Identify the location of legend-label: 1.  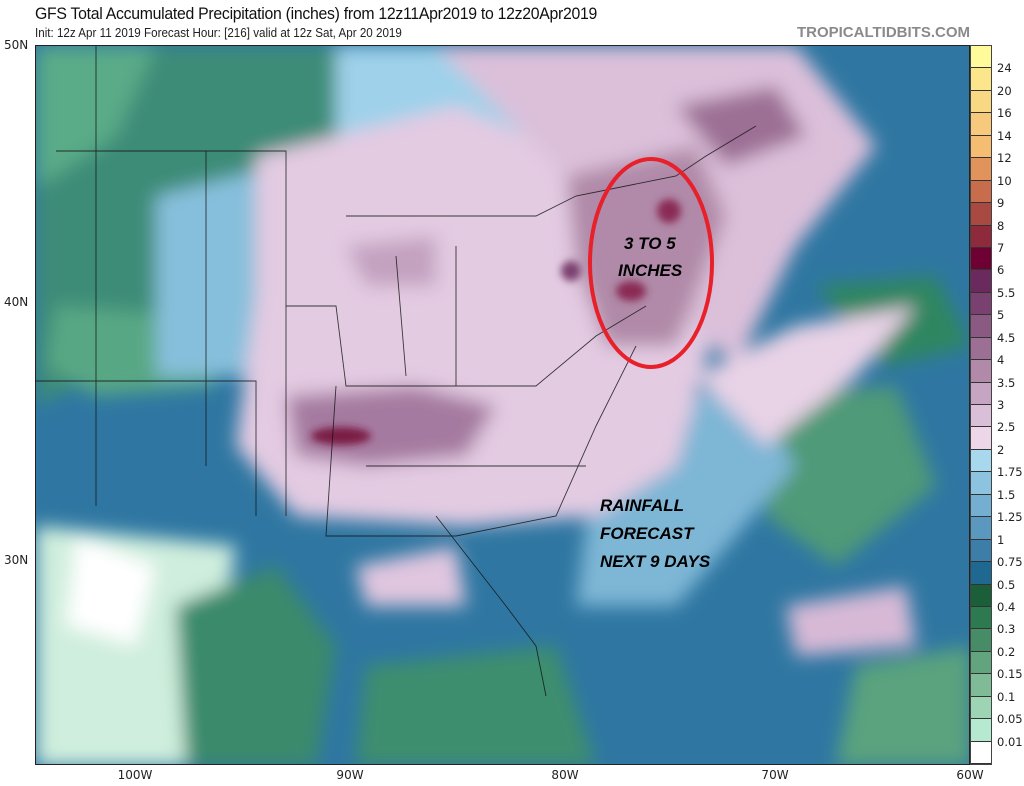
(1001, 539).